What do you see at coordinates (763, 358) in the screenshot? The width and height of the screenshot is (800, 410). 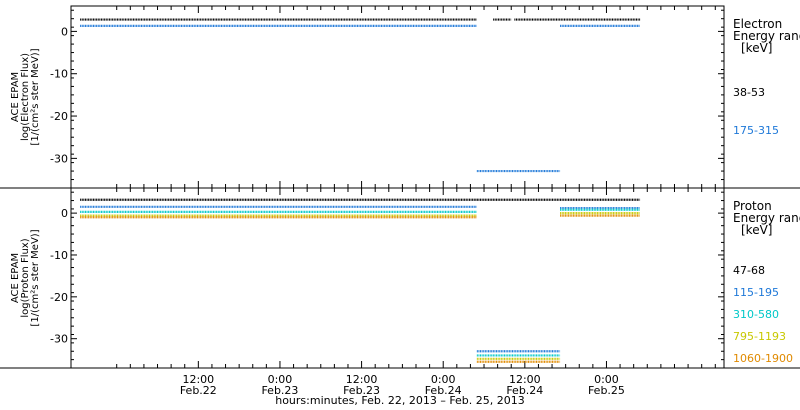 I see `legend-item-1060-1900: 1060-1900` at bounding box center [763, 358].